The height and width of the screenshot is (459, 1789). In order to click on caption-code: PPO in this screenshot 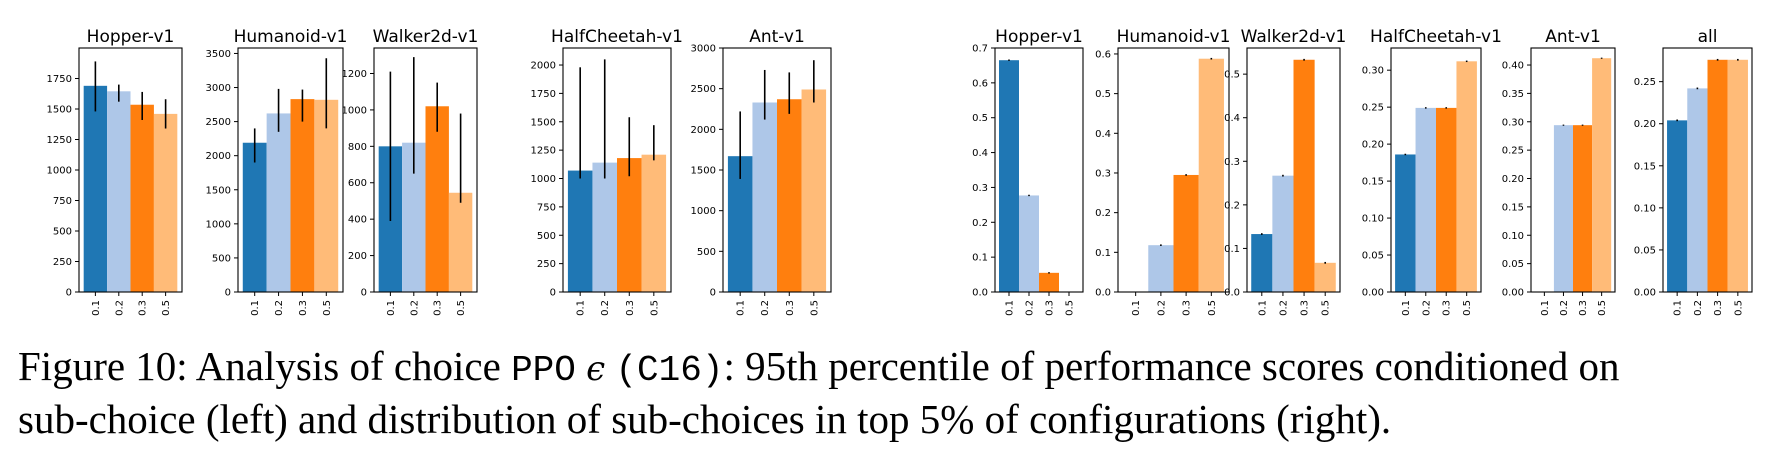, I will do `click(543, 370)`.